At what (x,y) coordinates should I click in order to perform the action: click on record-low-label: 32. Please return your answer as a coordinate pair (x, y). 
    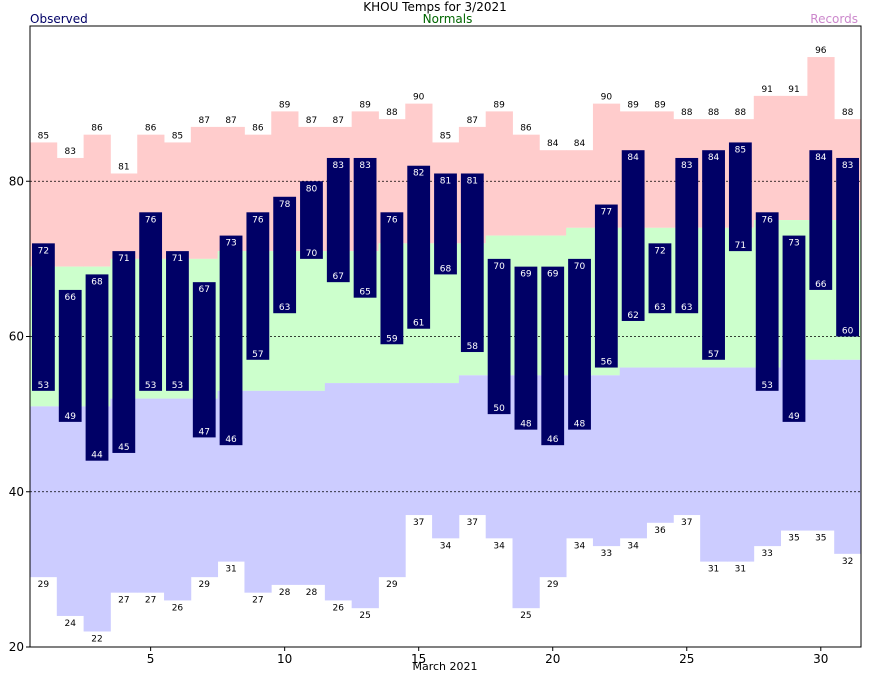
    Looking at the image, I should click on (847, 562).